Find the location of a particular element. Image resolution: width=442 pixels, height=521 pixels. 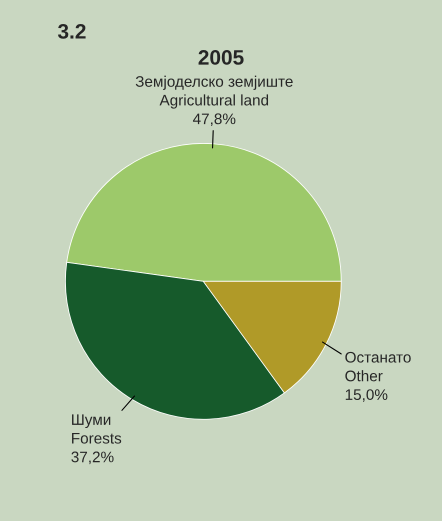

data-label: 47,8% is located at coordinates (214, 119).